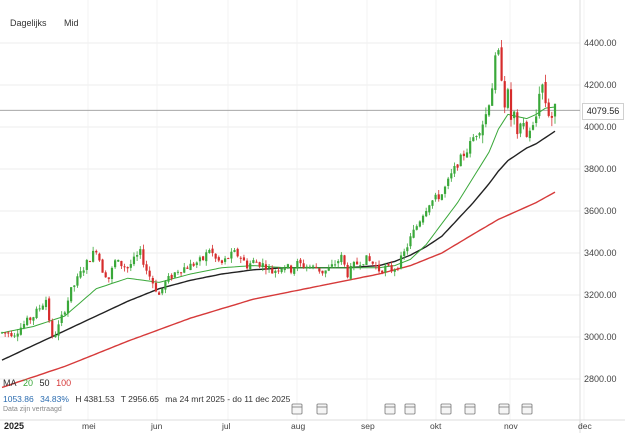  Describe the element at coordinates (600, 379) in the screenshot. I see `y-tick-label: 2800.00` at that location.